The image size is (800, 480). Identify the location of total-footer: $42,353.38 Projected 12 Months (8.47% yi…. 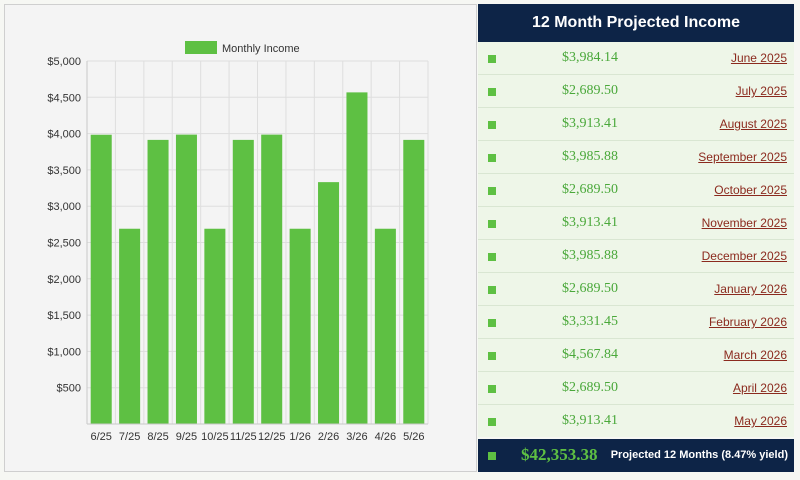
(636, 455).